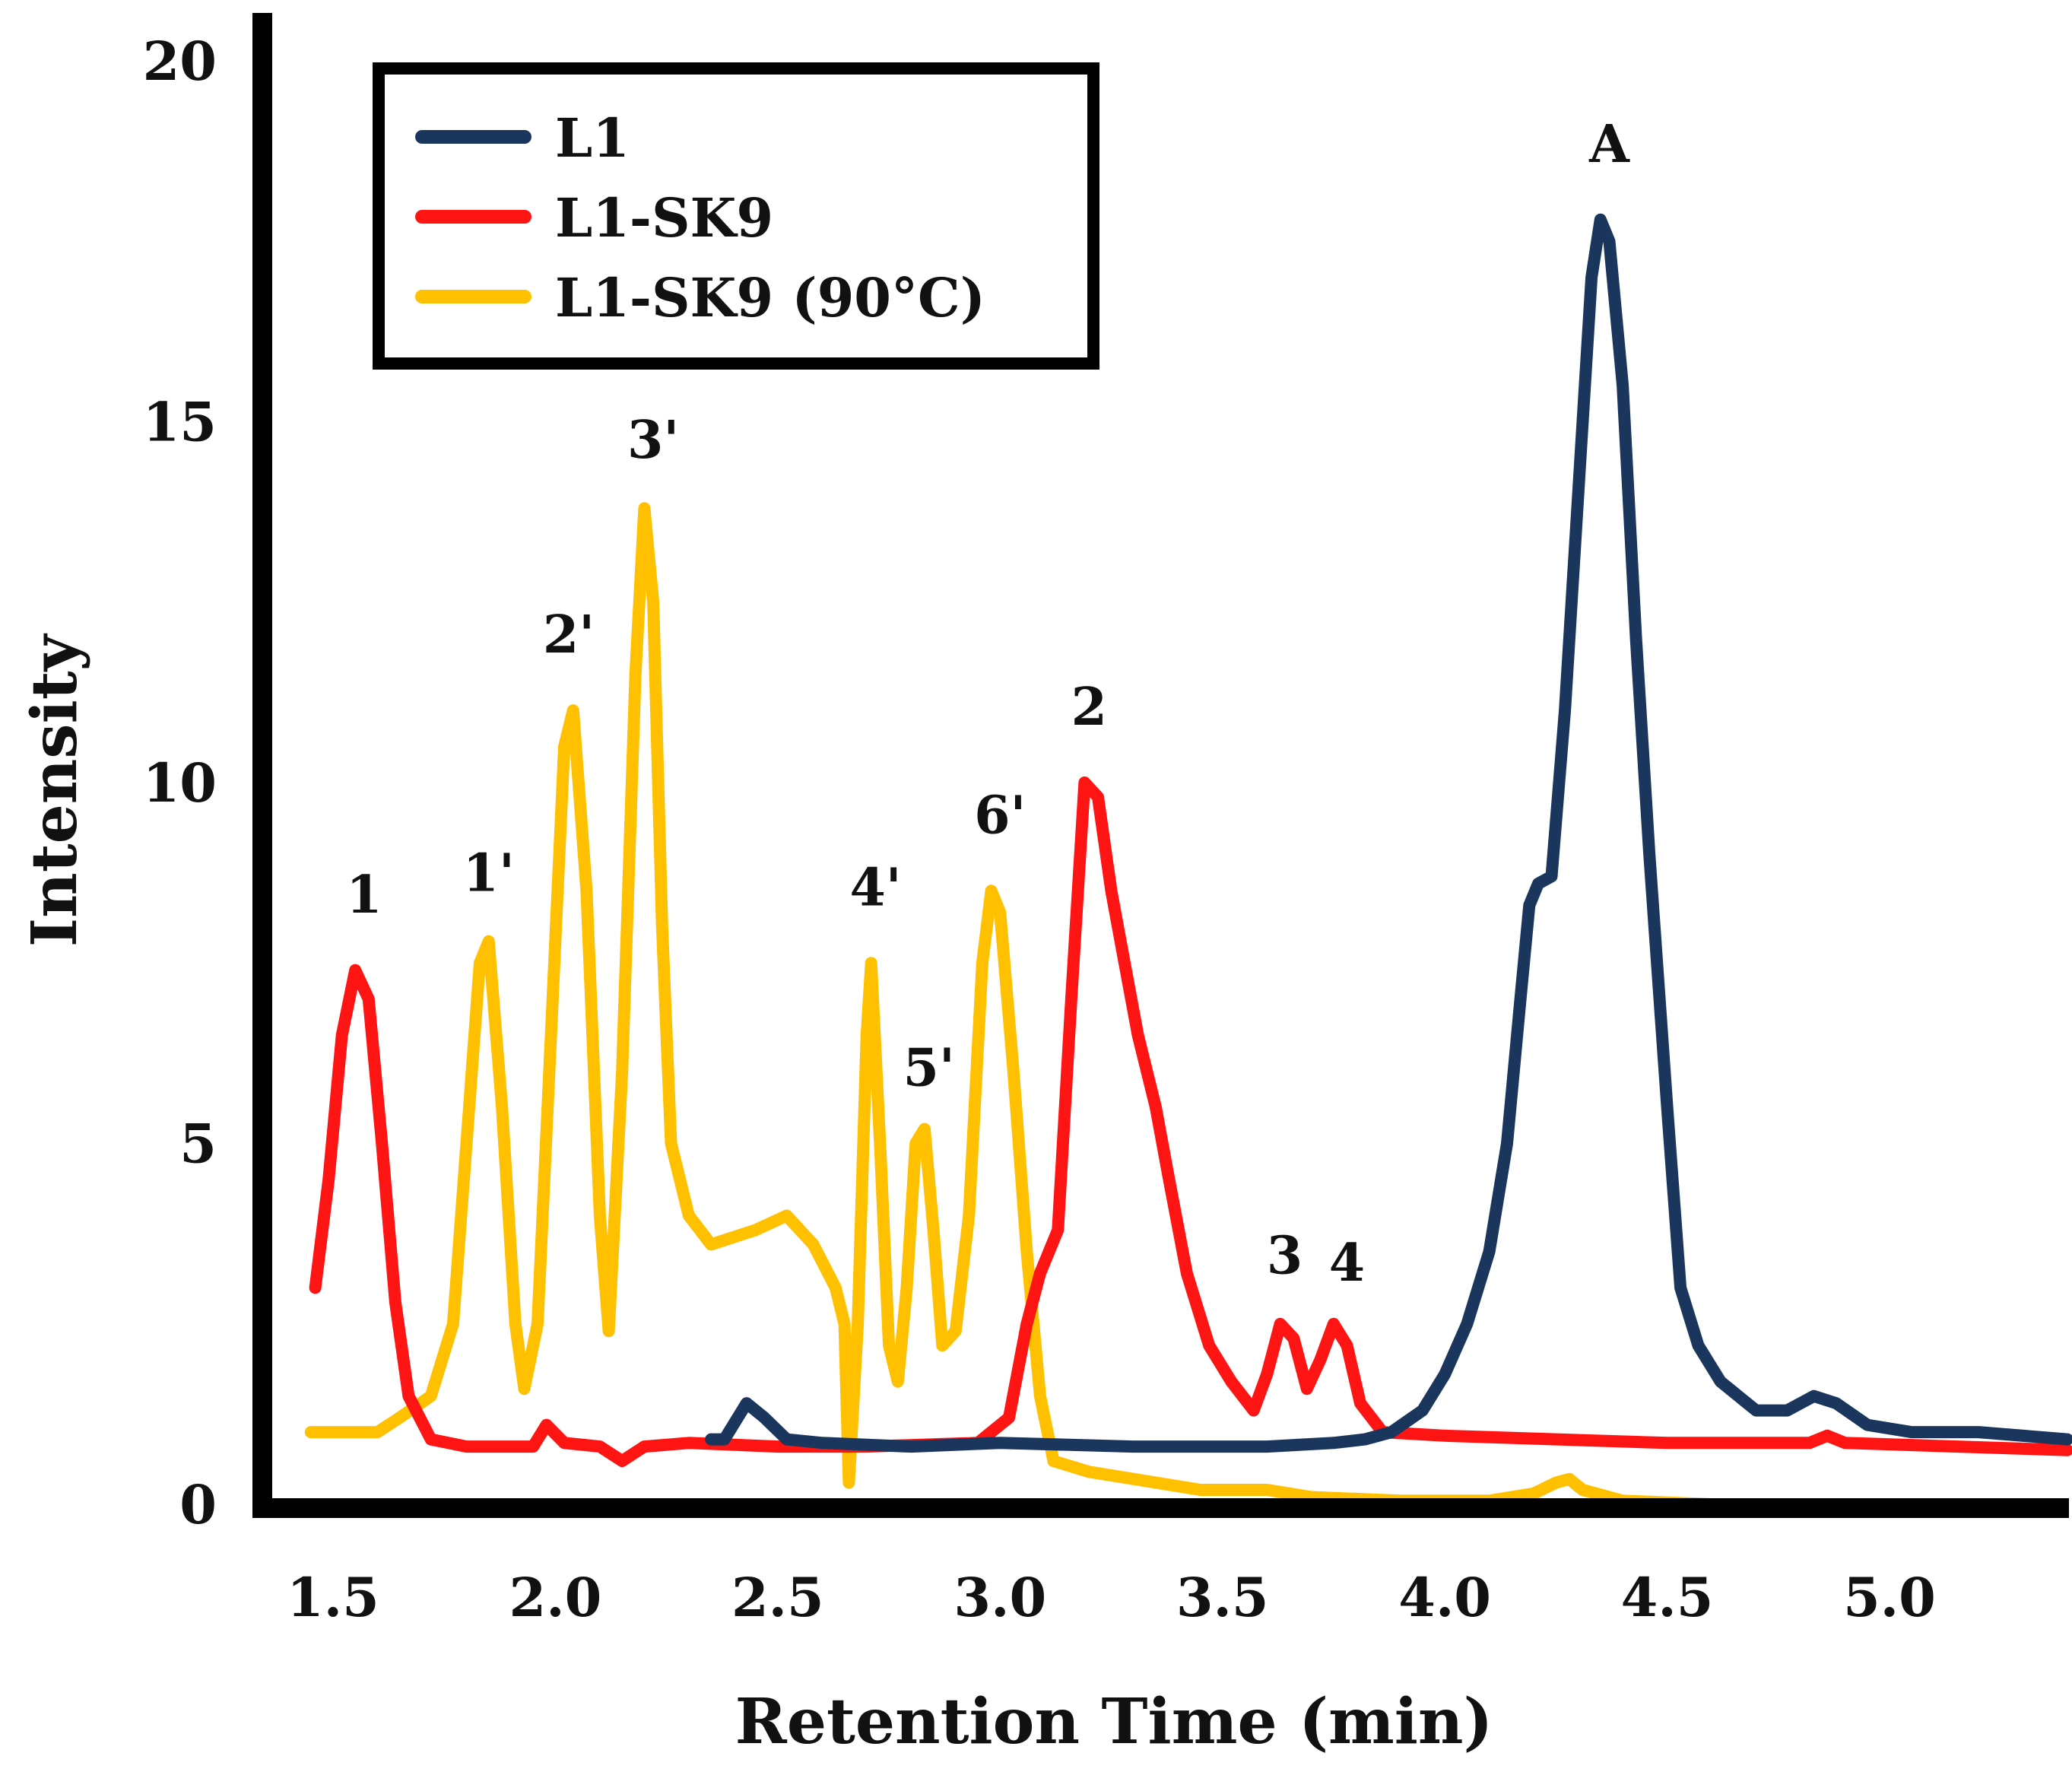 The height and width of the screenshot is (1772, 2072). I want to click on peak-label: 2, so click(1089, 707).